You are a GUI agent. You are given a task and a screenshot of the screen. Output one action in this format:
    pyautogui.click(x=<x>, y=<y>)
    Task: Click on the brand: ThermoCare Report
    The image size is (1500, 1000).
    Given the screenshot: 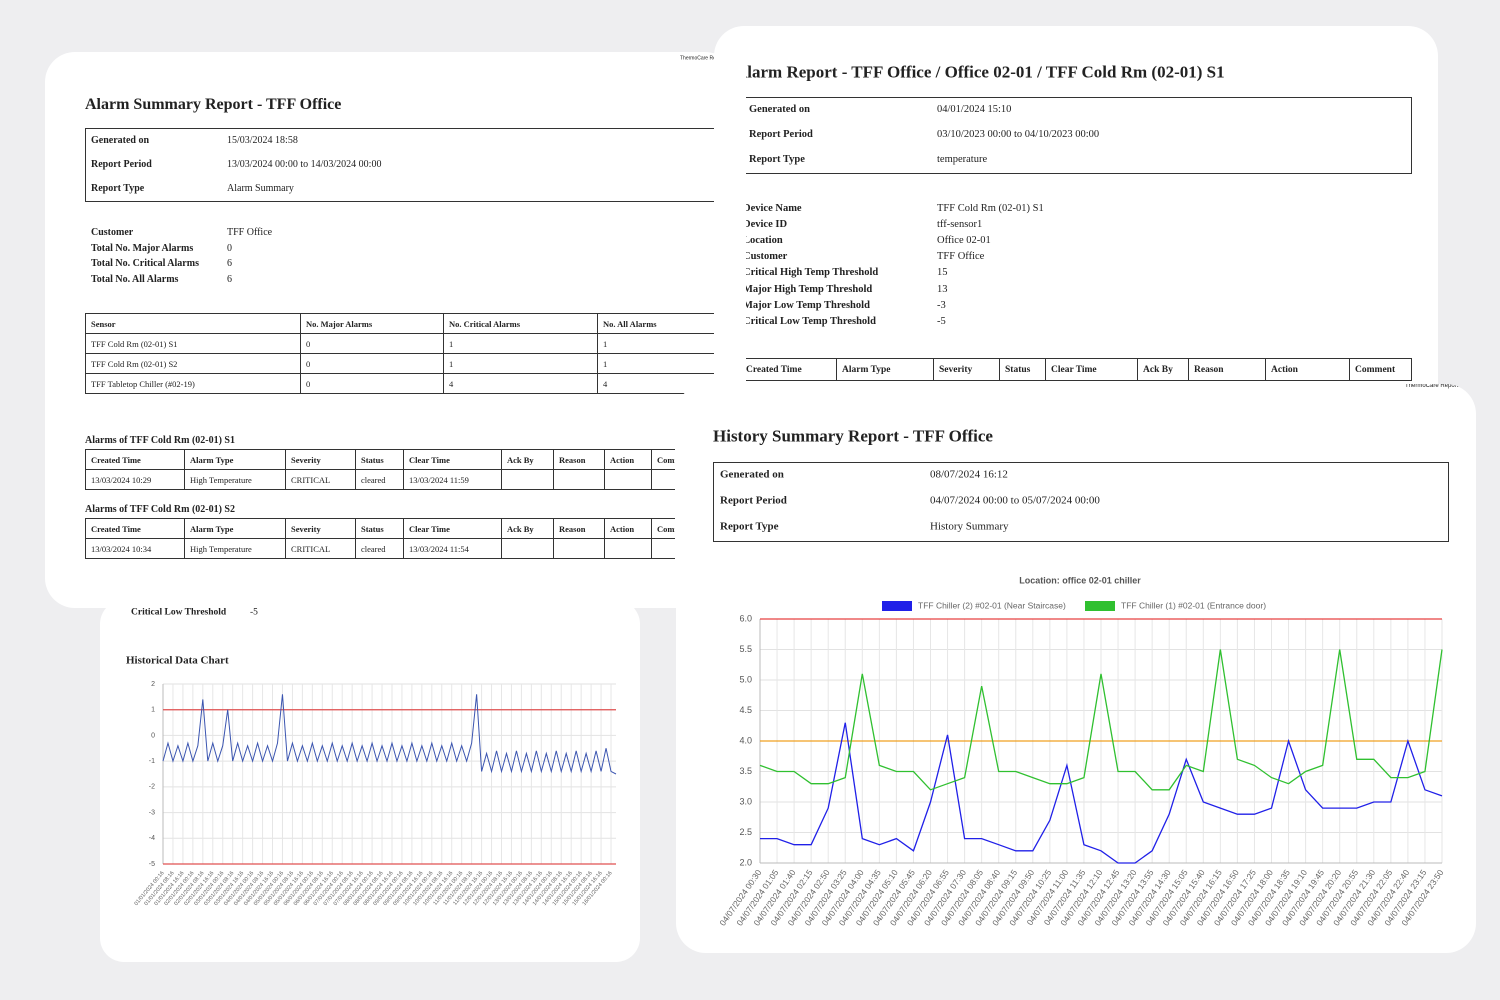 What is the action you would take?
    pyautogui.click(x=1432, y=386)
    